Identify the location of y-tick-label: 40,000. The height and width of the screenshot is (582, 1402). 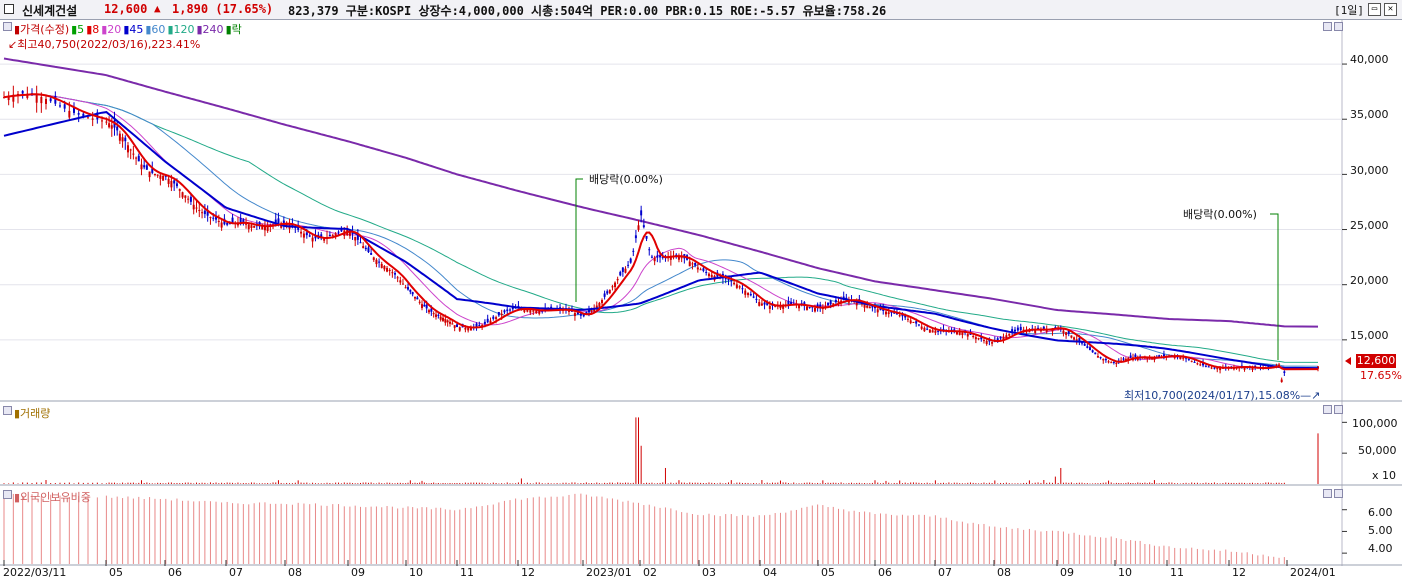
(1369, 59).